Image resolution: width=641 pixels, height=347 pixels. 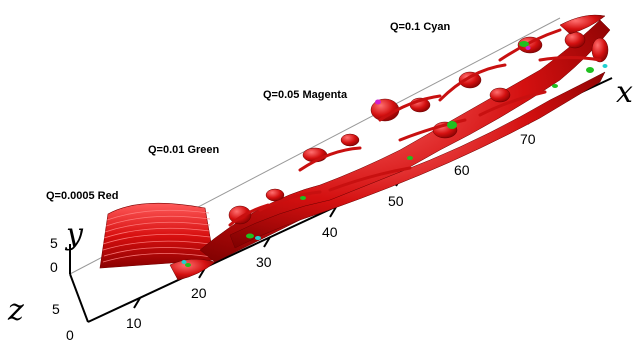 What do you see at coordinates (462, 170) in the screenshot?
I see `x-tick-60: 60` at bounding box center [462, 170].